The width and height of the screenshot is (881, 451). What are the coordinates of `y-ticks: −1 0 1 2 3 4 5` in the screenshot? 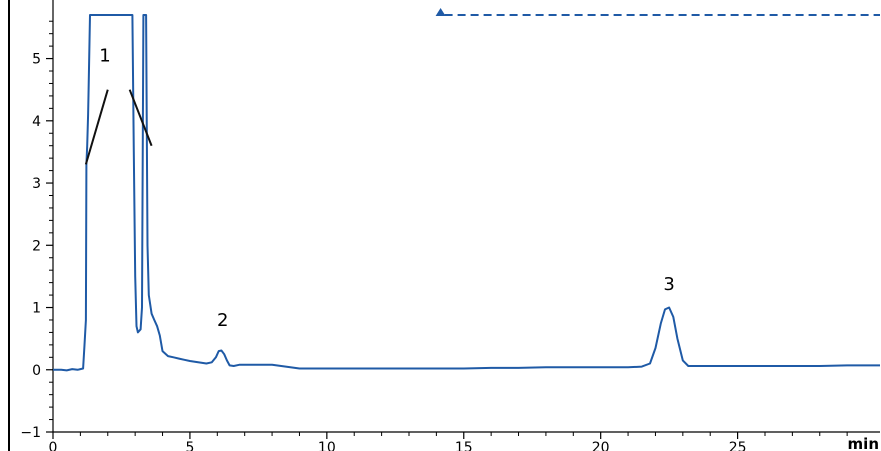 It's located at (36, 230).